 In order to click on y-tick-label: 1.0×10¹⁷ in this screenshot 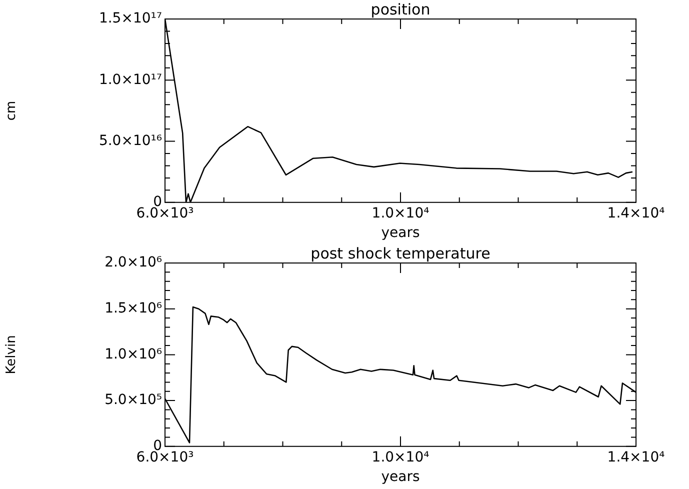, I will do `click(130, 80)`.